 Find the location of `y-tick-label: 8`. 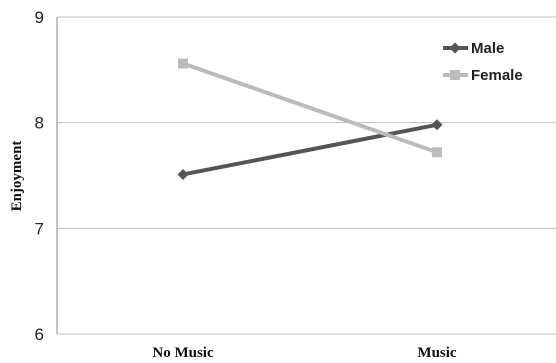

y-tick-label: 8 is located at coordinates (39, 123).